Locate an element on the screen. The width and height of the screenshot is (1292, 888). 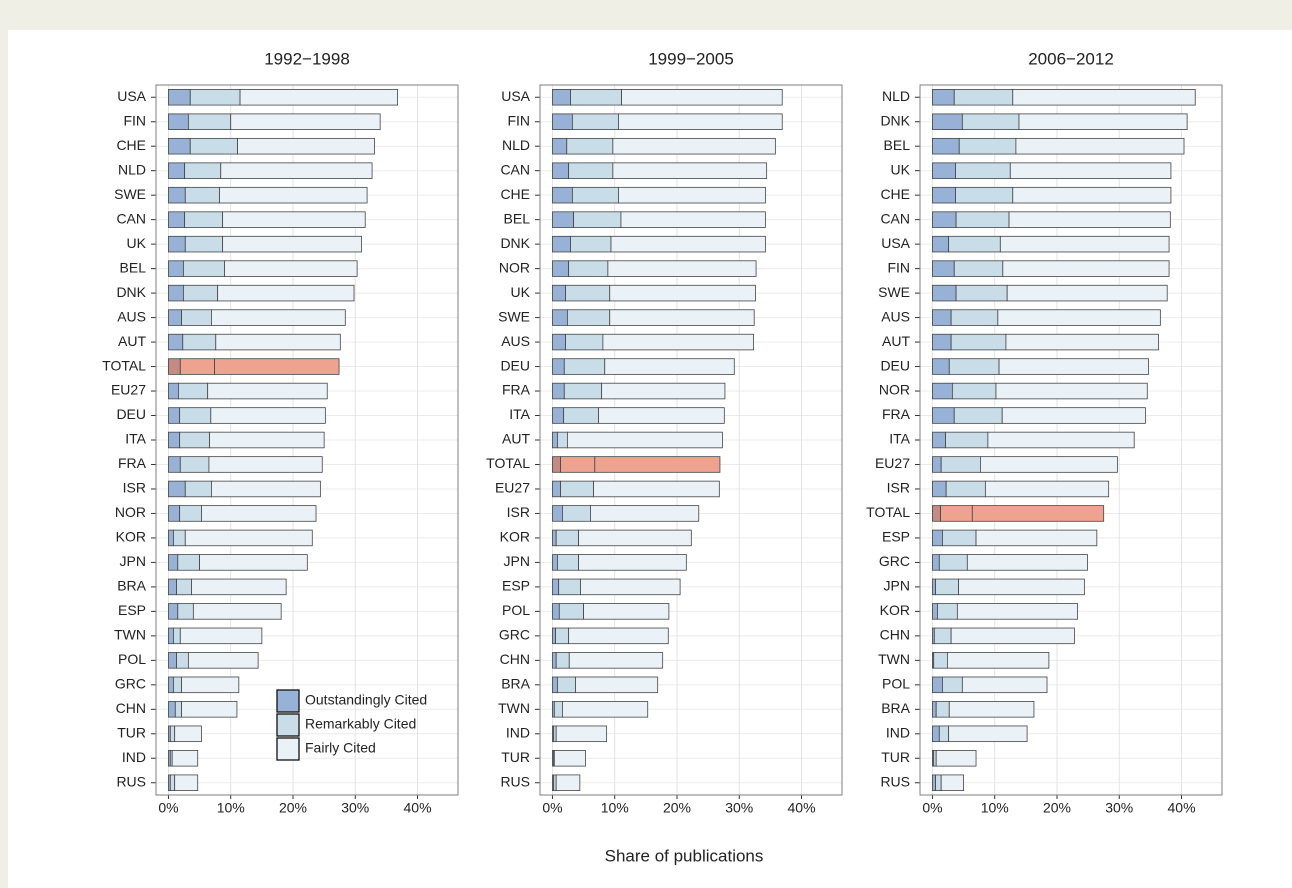
y-tick-label: BEL is located at coordinates (133, 267).